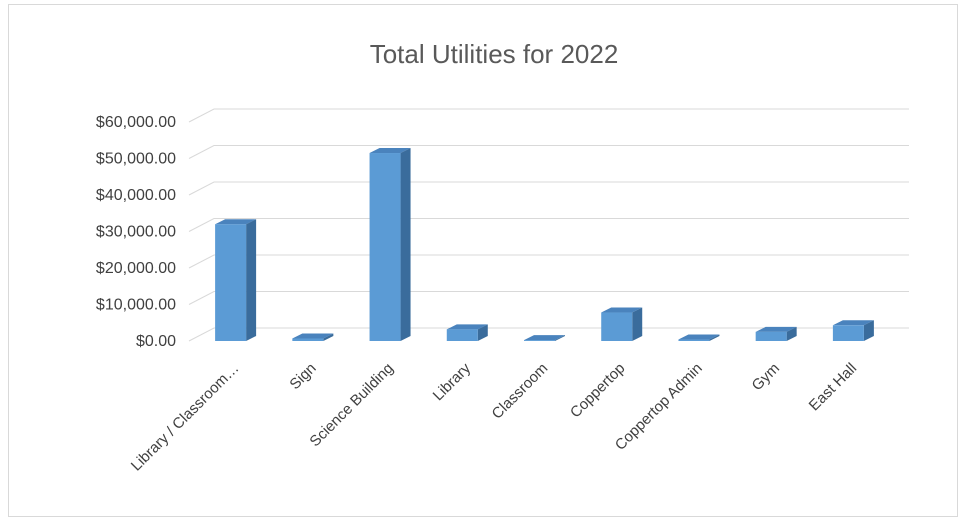  Describe the element at coordinates (136, 122) in the screenshot. I see `y-tick-label: $60,000.00` at that location.